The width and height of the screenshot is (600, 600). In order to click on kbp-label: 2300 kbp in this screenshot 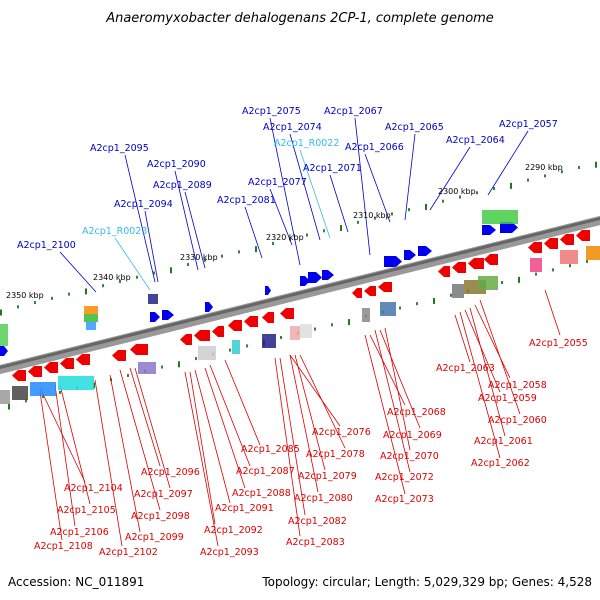, I will do `click(457, 191)`.